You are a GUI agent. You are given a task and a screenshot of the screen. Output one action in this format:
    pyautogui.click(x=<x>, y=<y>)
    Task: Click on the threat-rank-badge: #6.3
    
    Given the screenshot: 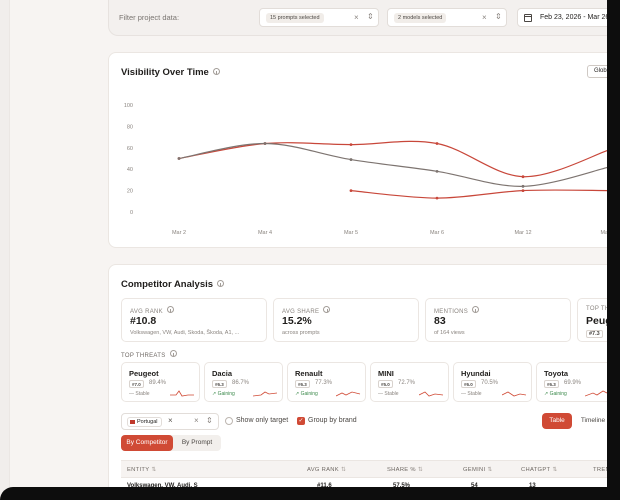 What is the action you would take?
    pyautogui.click(x=219, y=384)
    